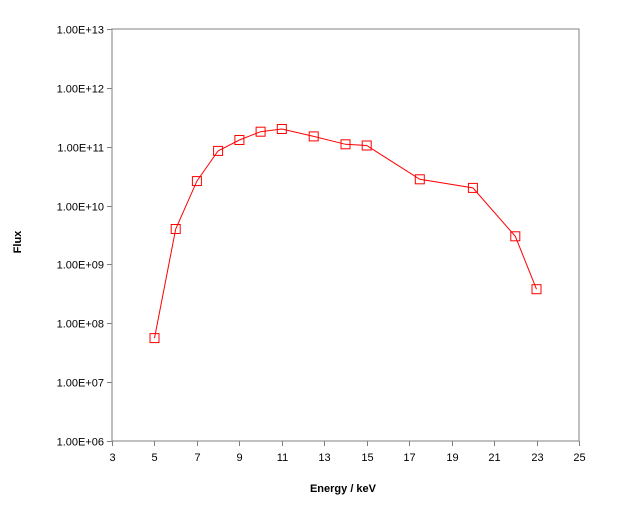 The width and height of the screenshot is (620, 509). What do you see at coordinates (494, 458) in the screenshot?
I see `x-tick-label: 21` at bounding box center [494, 458].